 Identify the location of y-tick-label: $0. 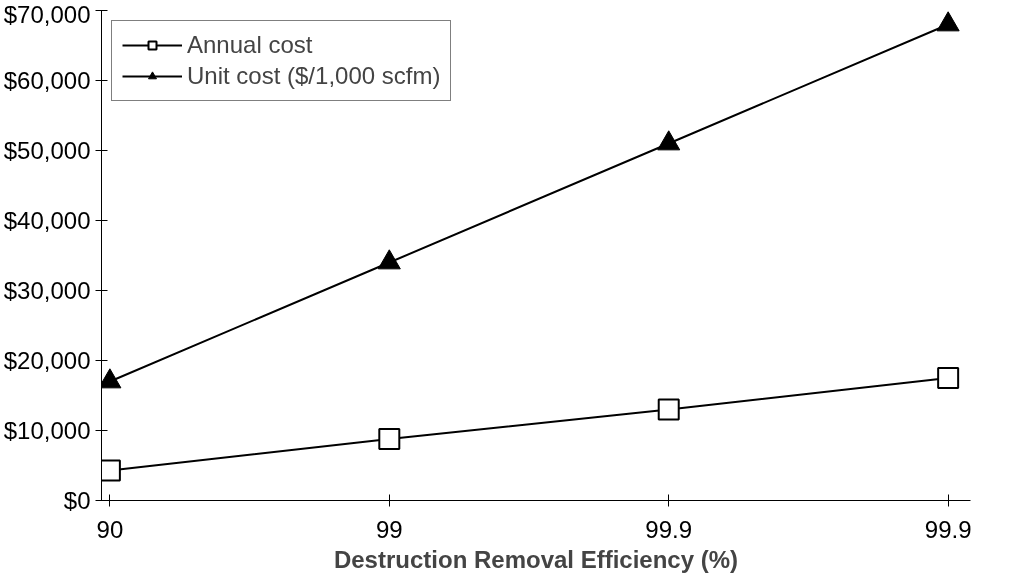
(77, 500).